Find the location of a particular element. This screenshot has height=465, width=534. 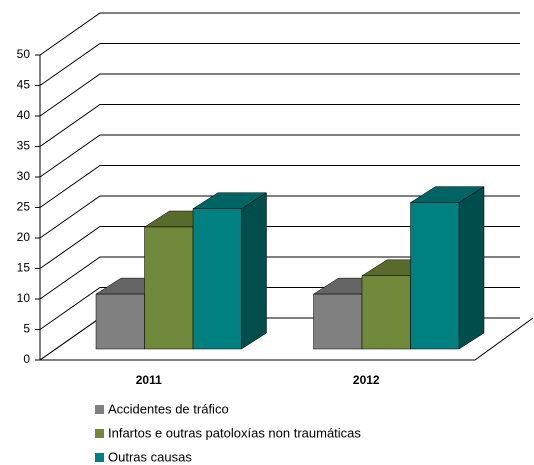

y-tick-label: 50 is located at coordinates (24, 54).